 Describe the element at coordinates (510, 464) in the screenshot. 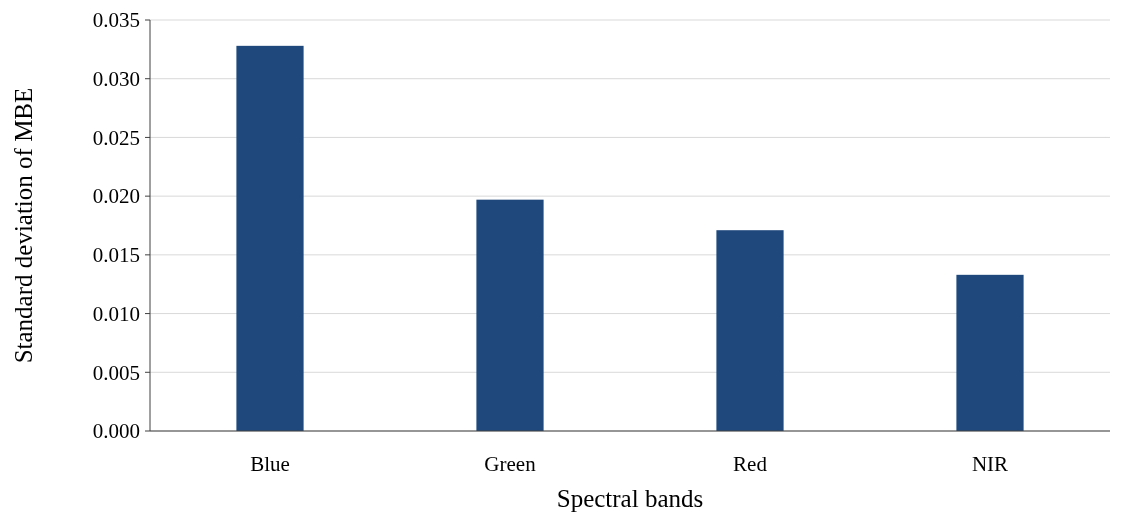

I see `x-tick-label: Green` at that location.